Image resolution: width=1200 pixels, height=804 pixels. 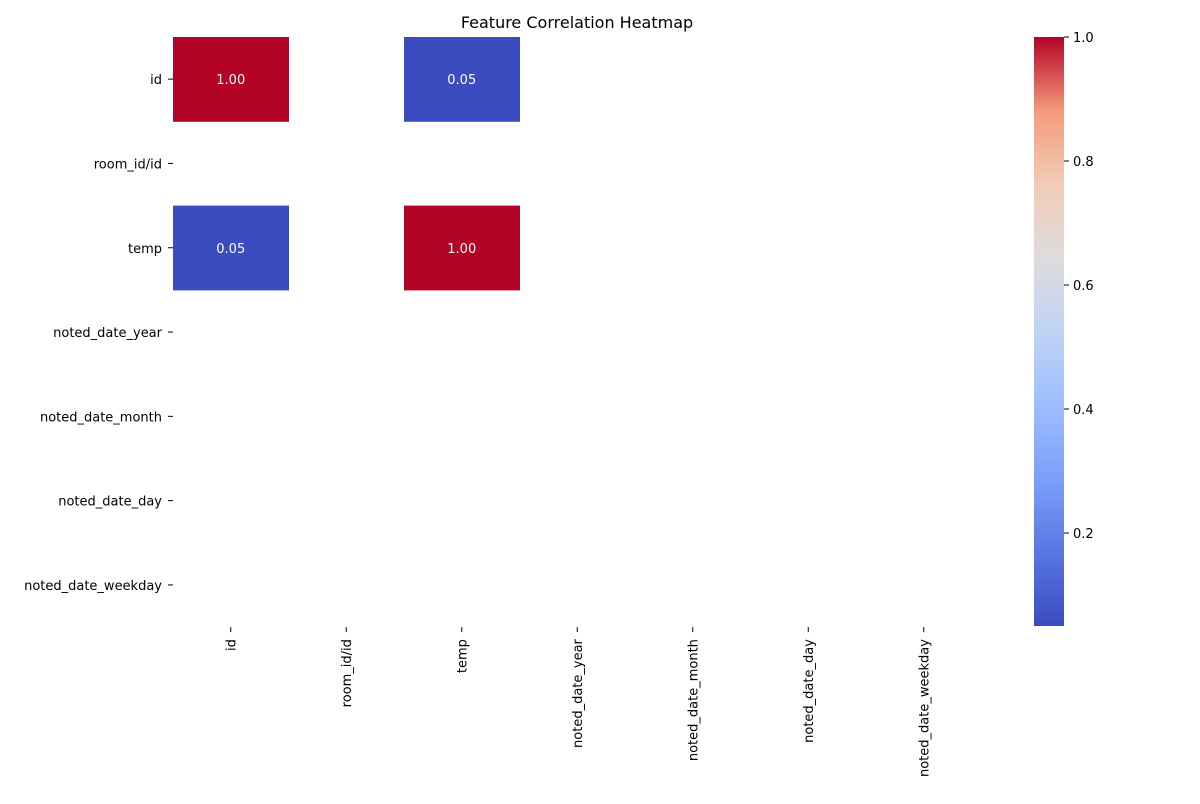 I want to click on y-tick-label: id, so click(x=156, y=80).